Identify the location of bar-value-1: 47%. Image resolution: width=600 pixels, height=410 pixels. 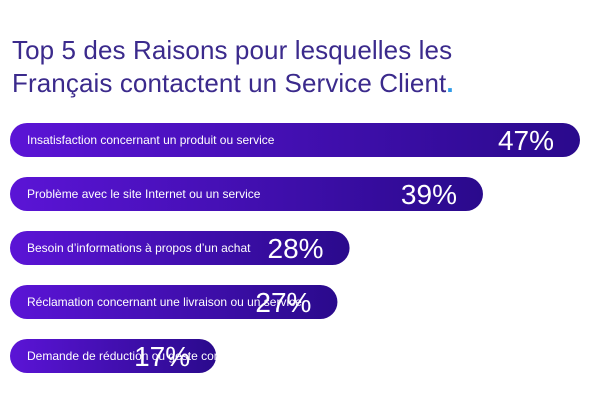
(526, 140).